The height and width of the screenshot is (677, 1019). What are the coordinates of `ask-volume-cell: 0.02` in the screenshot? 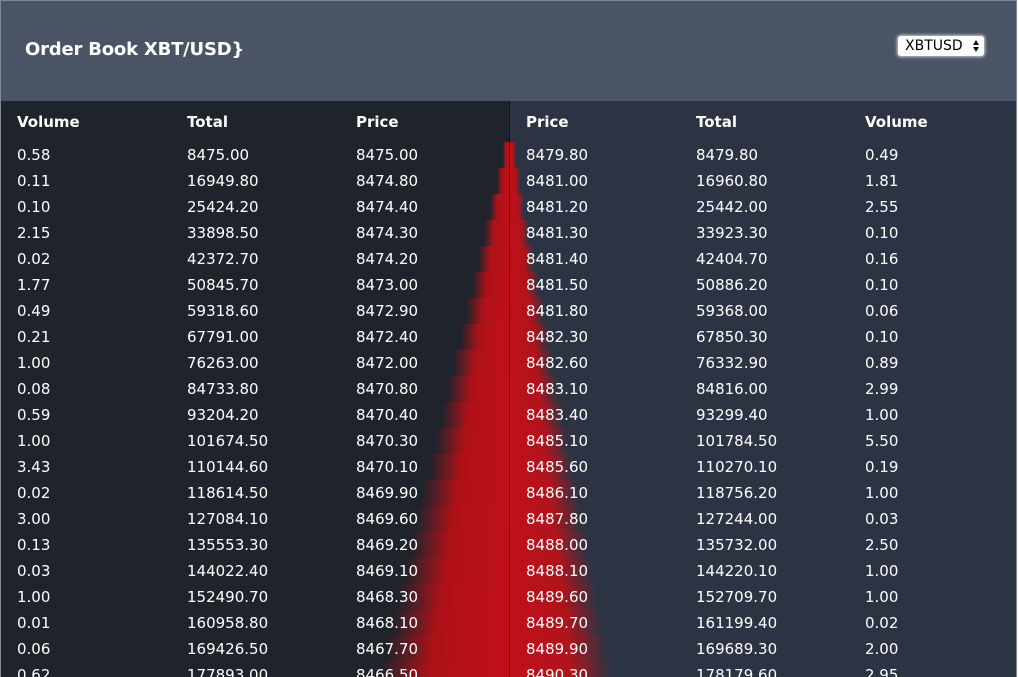 It's located at (882, 623).